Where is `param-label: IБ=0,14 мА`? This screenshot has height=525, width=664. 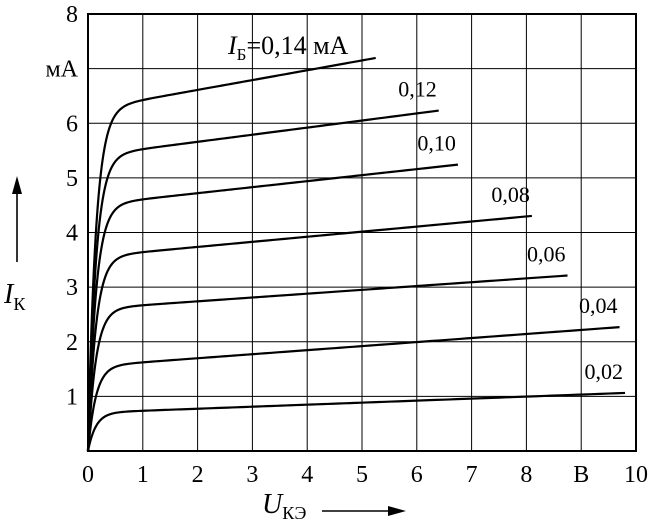 param-label: IБ=0,14 мА is located at coordinates (288, 47).